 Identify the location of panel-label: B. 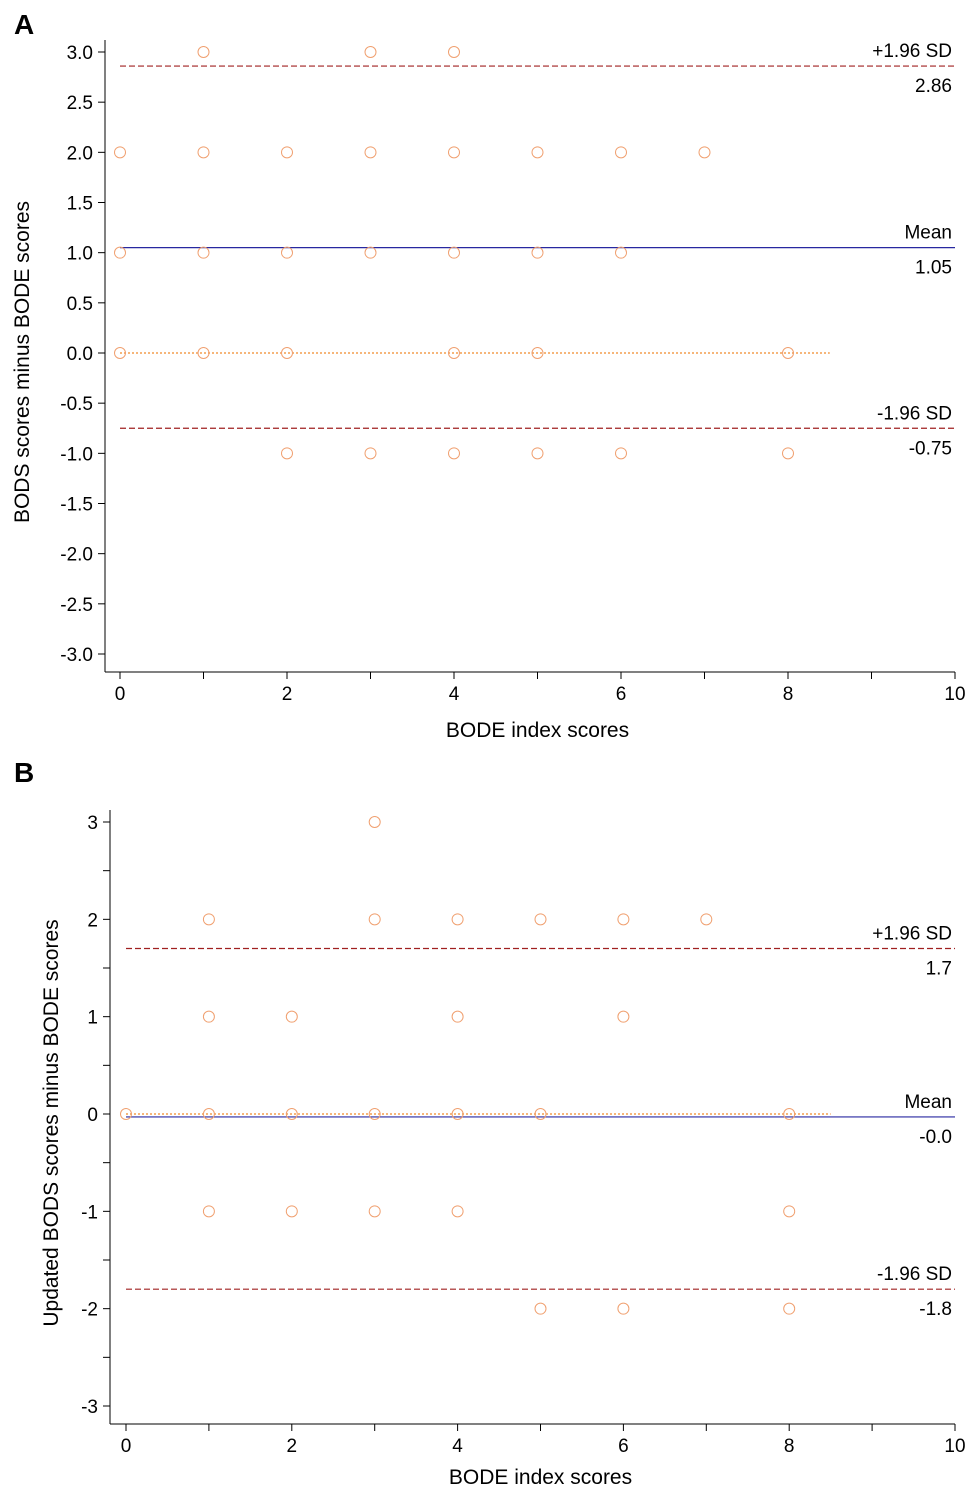
(24, 772).